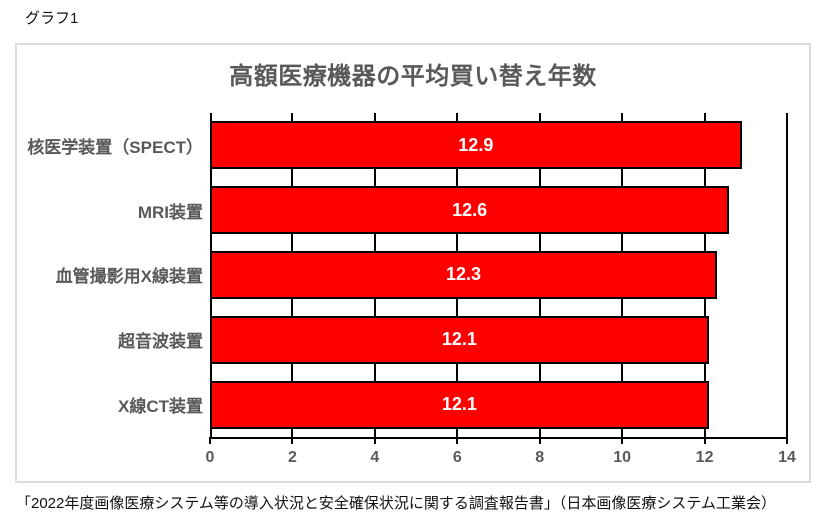  I want to click on bar-value-label: 12.3, so click(463, 274).